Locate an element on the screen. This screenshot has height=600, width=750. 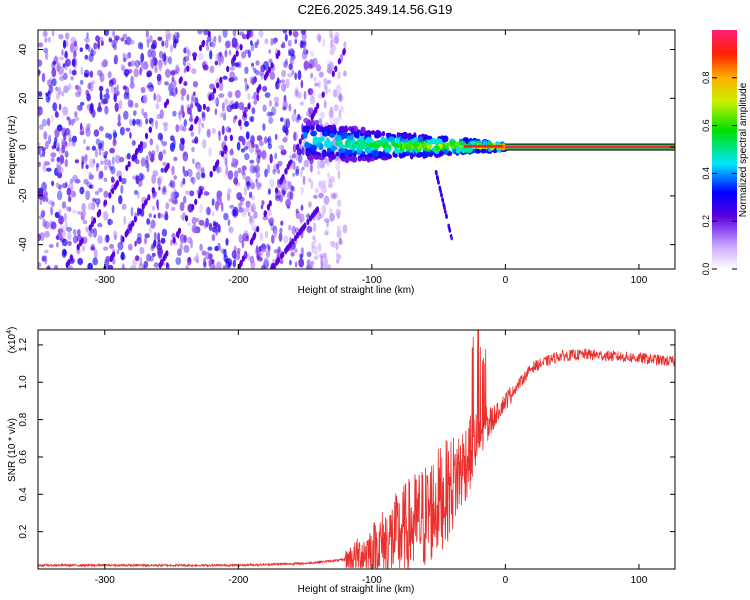
y-tick-label: 0.8 is located at coordinates (23, 419).